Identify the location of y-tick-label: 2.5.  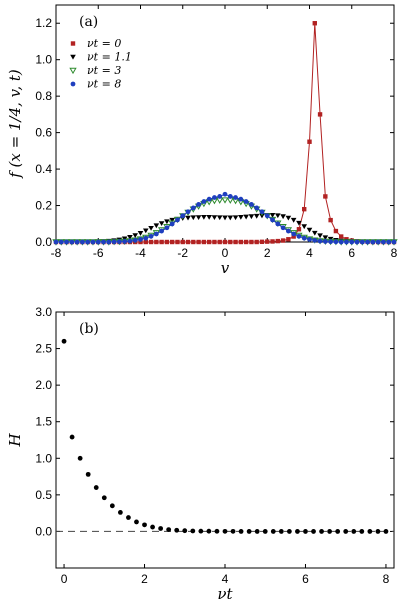
(43, 349).